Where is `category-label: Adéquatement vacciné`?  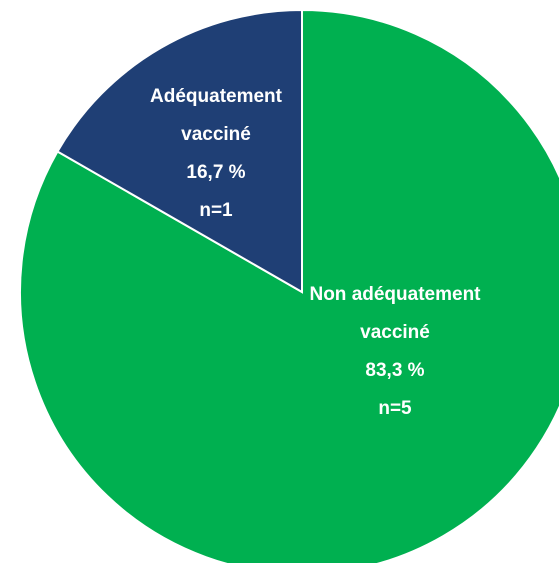 category-label: Adéquatement vacciné is located at coordinates (216, 115).